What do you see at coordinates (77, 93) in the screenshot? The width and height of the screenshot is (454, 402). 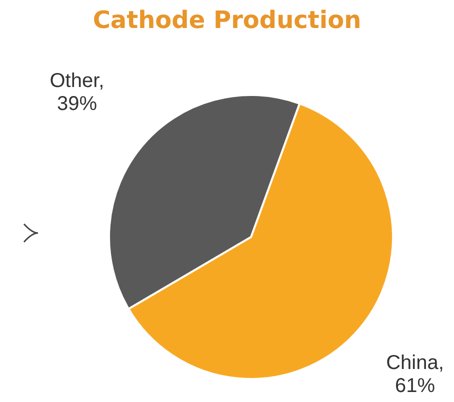 I see `slice-label: Other, 39%` at bounding box center [77, 93].